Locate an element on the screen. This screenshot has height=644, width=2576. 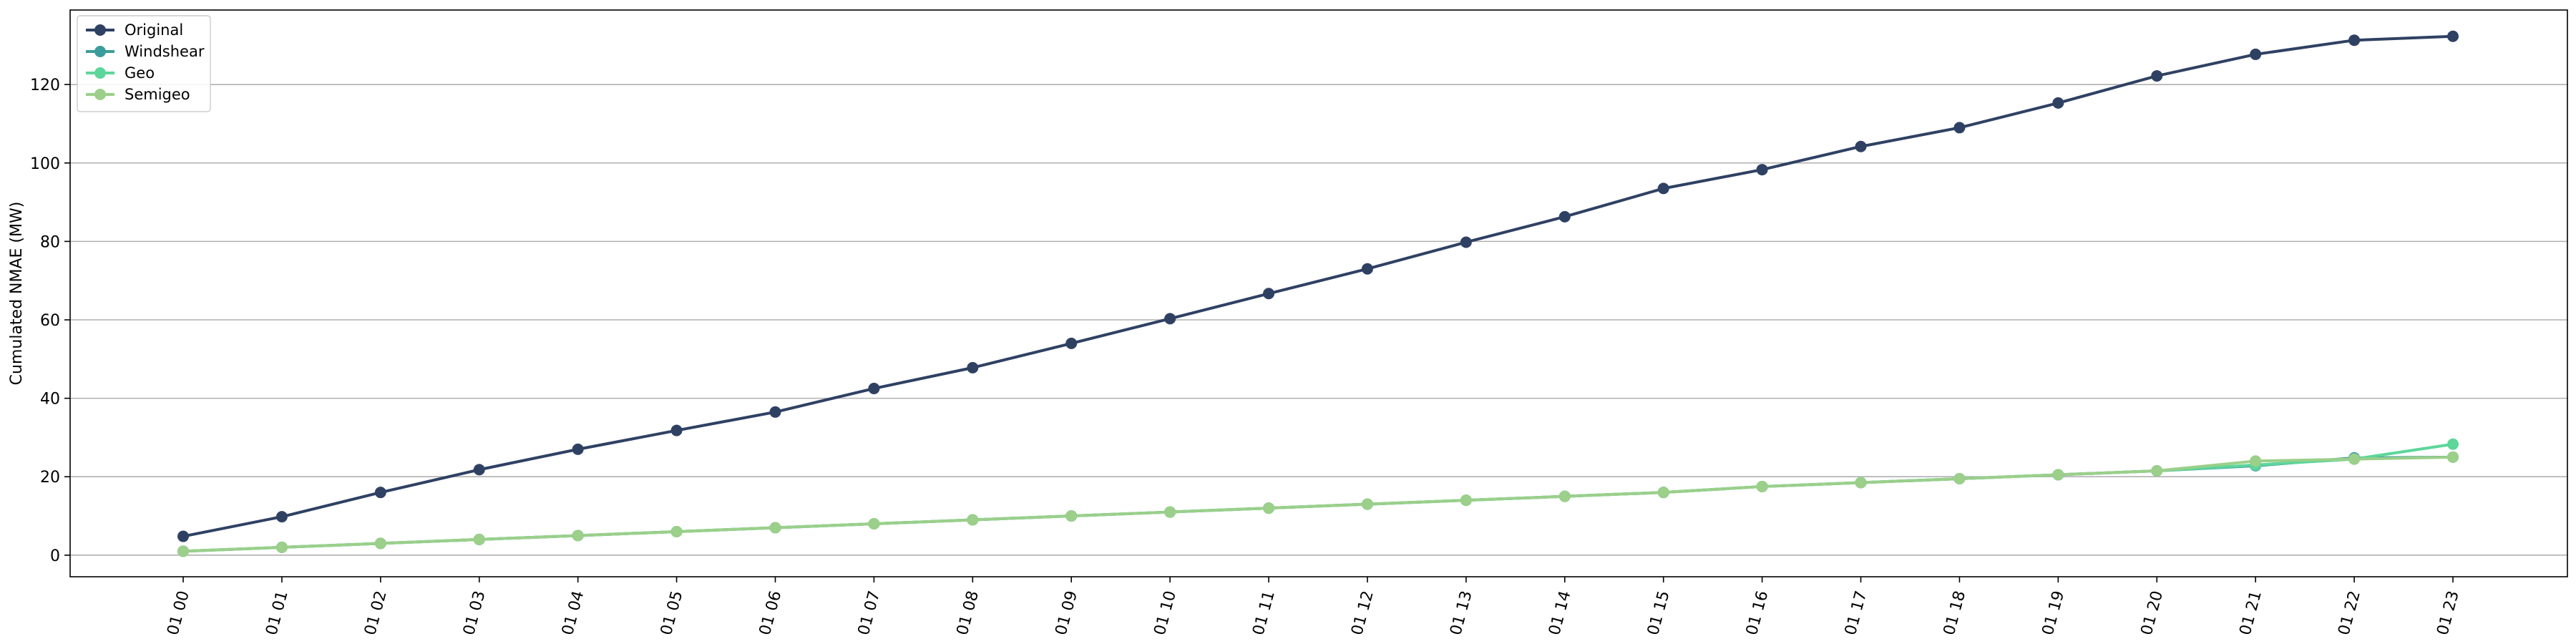
y-tick-label: 60 is located at coordinates (50, 321).